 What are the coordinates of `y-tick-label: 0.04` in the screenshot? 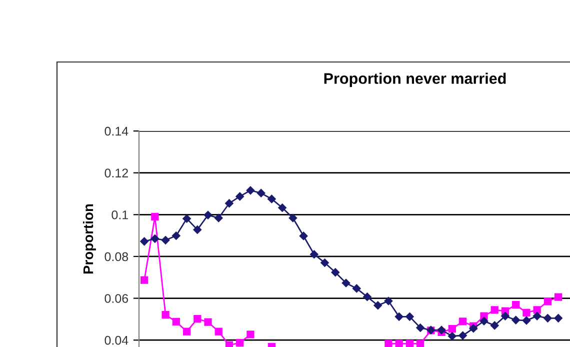 It's located at (116, 340).